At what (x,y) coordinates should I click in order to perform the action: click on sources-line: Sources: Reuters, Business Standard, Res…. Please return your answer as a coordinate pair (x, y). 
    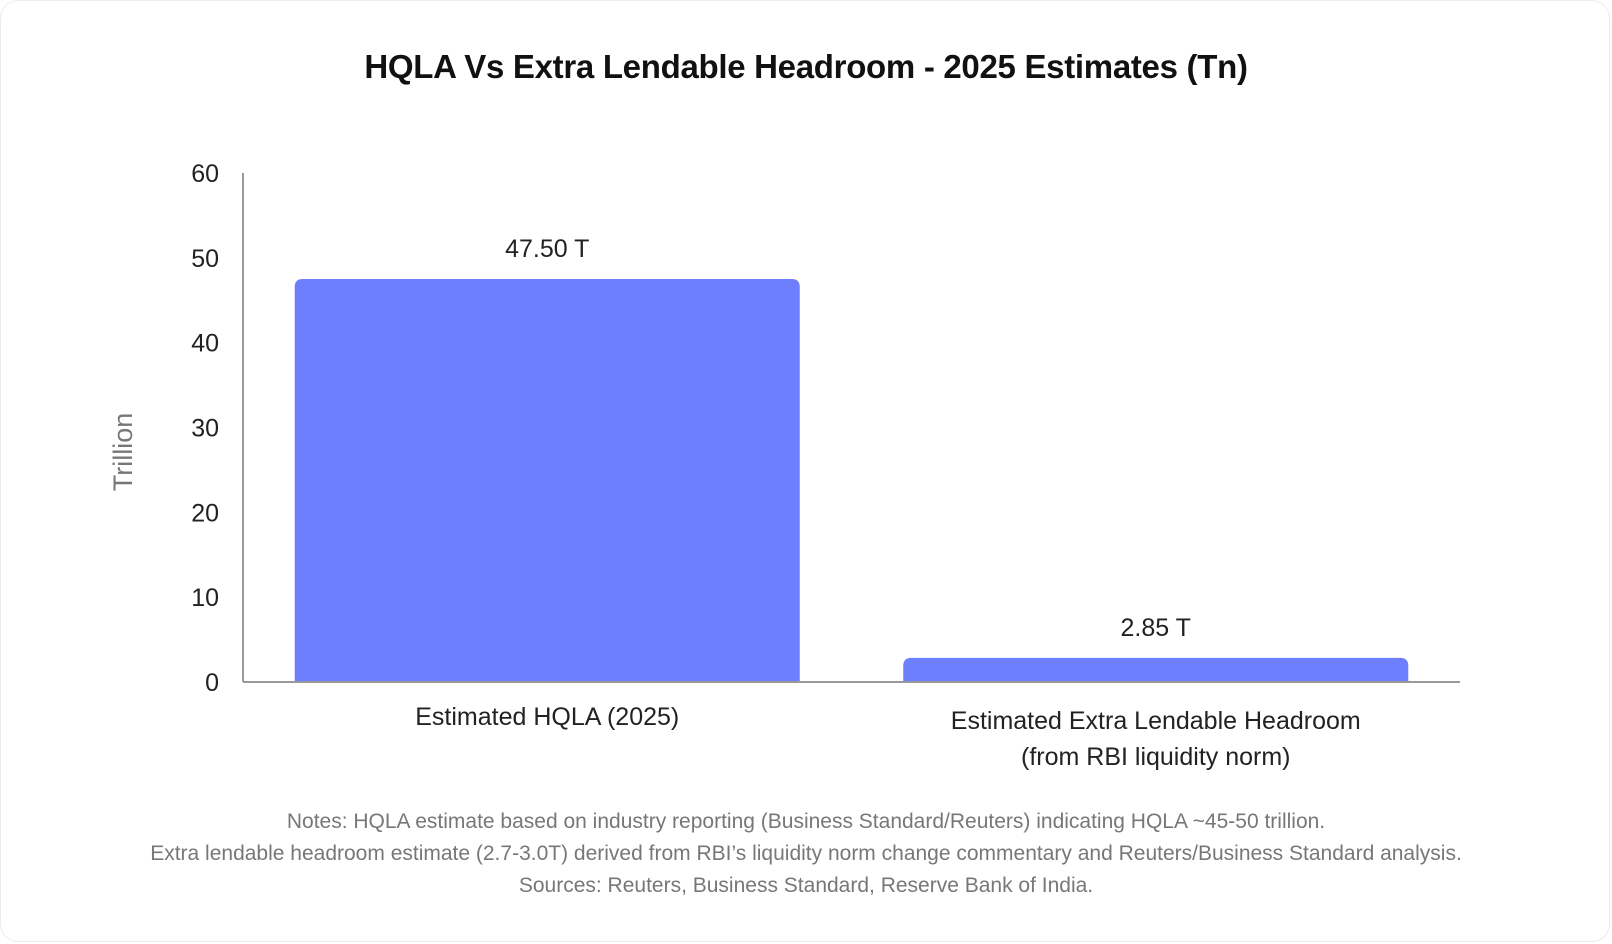
    Looking at the image, I should click on (806, 885).